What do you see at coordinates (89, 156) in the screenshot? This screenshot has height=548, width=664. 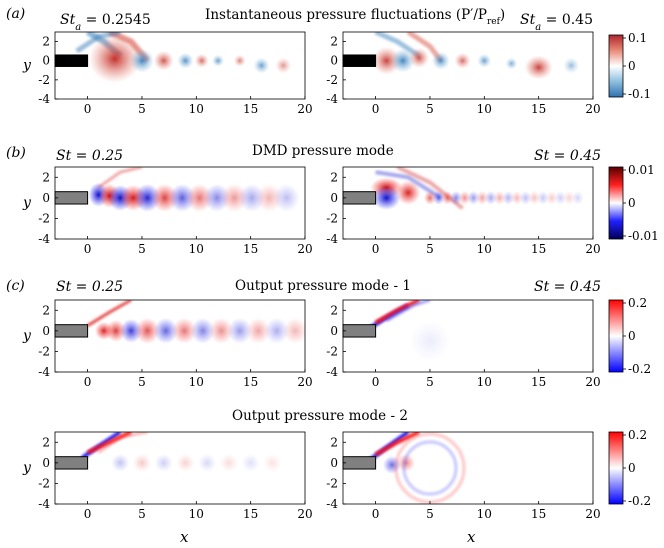 I see `st-label-b-left: St = 0.25` at bounding box center [89, 156].